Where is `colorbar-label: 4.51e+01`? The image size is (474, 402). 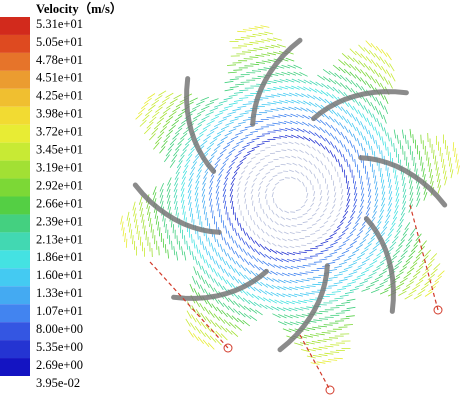 colorbar-label: 4.51e+01 is located at coordinates (59, 78).